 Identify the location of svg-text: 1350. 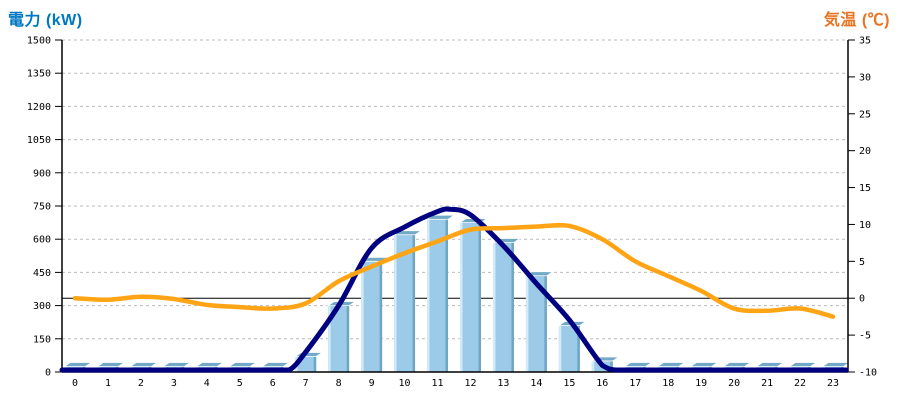
(39, 74).